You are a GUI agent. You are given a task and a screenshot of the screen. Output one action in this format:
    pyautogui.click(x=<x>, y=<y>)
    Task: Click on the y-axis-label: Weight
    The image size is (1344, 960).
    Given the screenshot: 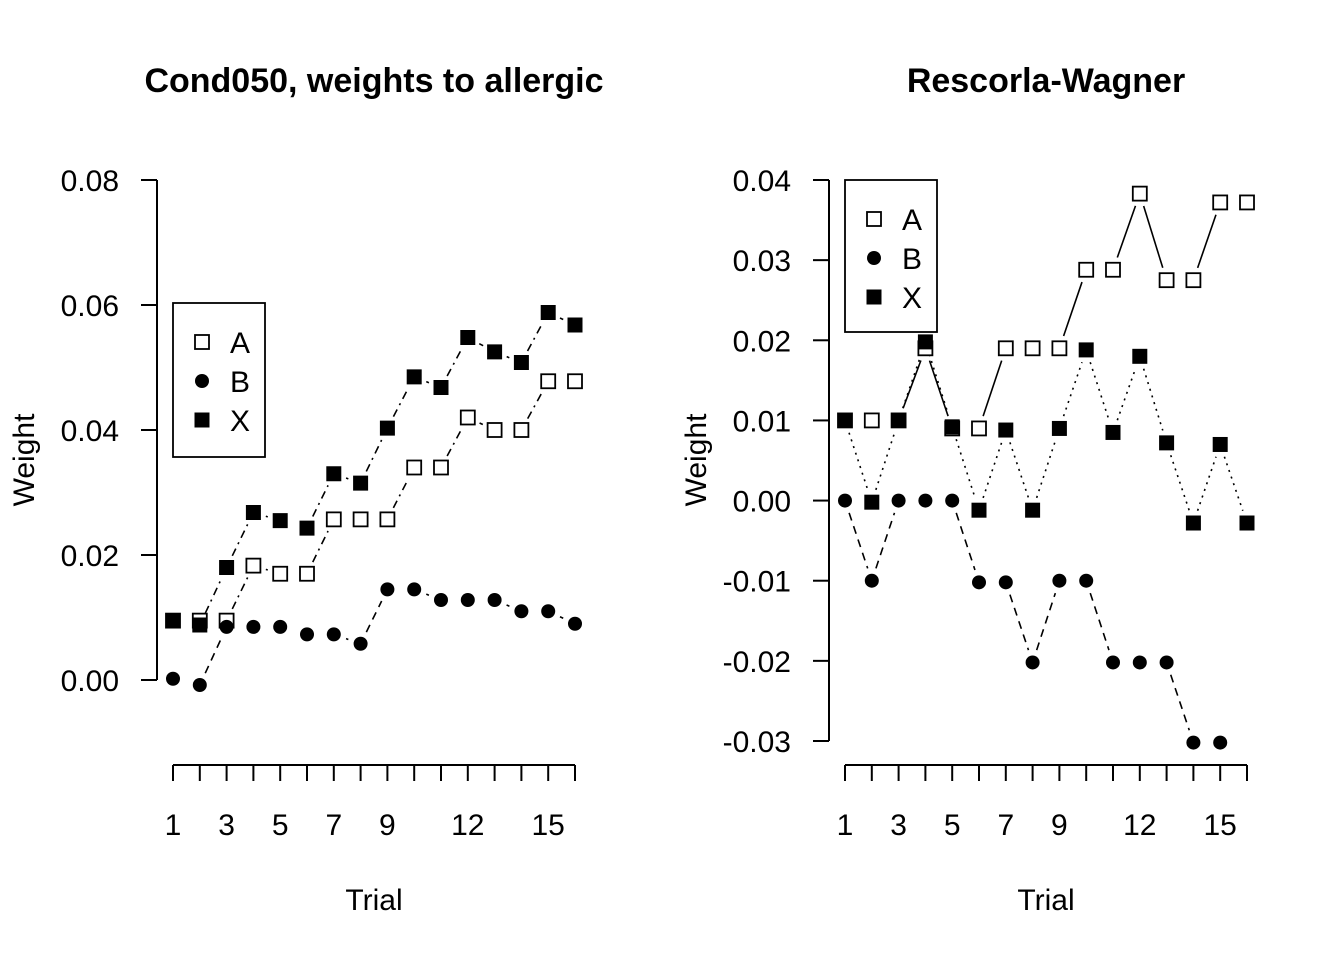 What is the action you would take?
    pyautogui.click(x=696, y=459)
    